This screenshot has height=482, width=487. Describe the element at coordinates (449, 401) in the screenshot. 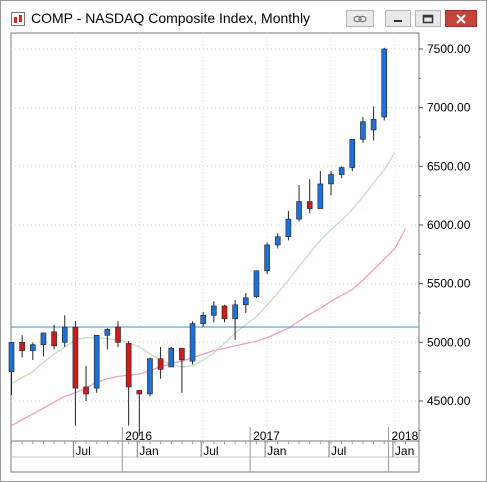

I see `y-tick-label: 4500.00` at that location.